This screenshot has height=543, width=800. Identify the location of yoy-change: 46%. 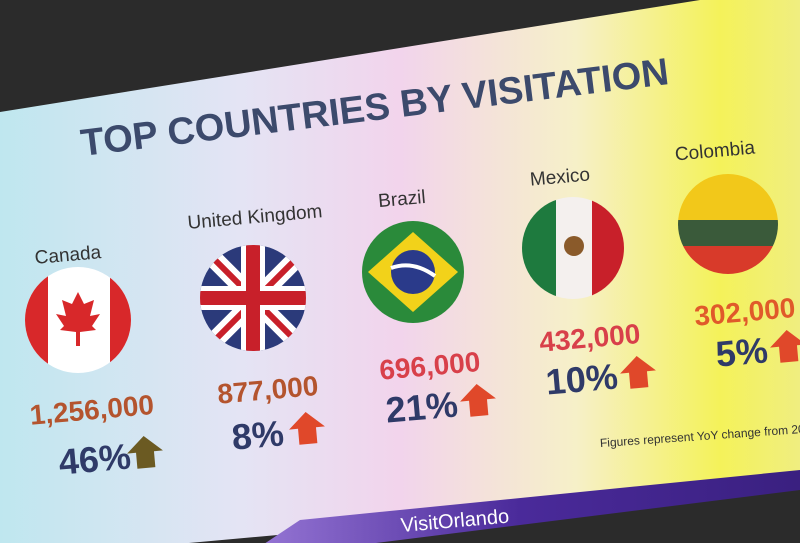
(94, 458).